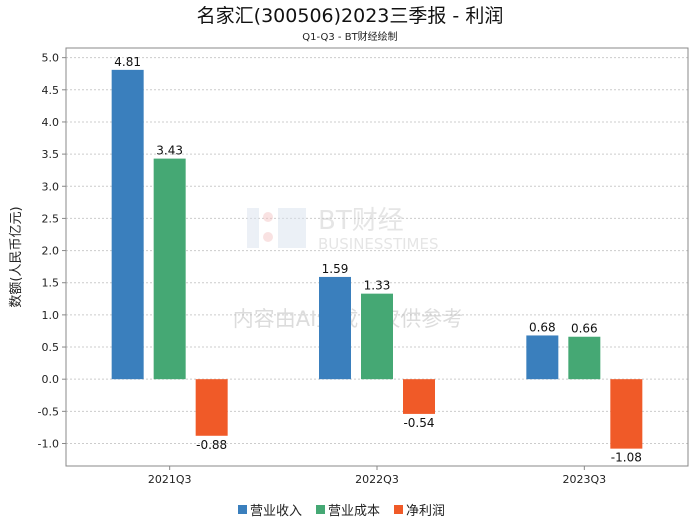 The image size is (700, 524). What do you see at coordinates (51, 315) in the screenshot?
I see `y-tick-label: 1.0` at bounding box center [51, 315].